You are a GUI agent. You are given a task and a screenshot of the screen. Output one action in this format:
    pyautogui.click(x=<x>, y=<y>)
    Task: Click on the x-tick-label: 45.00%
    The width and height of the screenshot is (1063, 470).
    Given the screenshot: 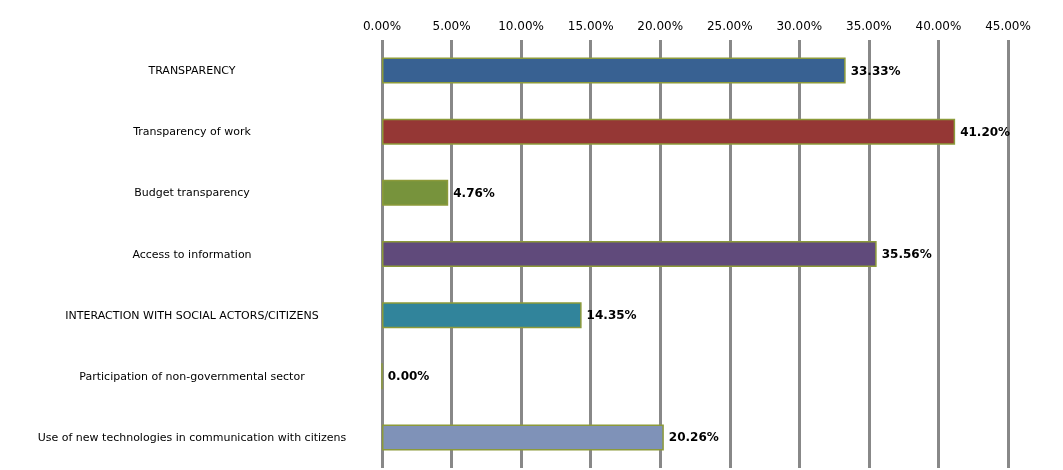 What is the action you would take?
    pyautogui.click(x=1008, y=26)
    